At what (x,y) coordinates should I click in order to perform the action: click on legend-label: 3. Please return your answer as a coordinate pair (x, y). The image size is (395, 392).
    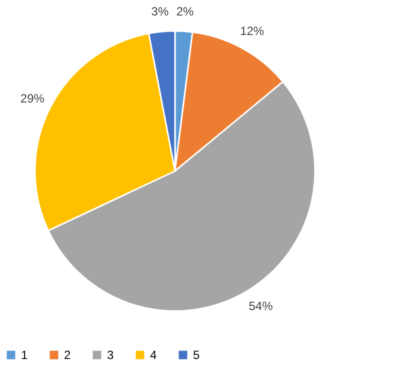
    Looking at the image, I should click on (110, 355).